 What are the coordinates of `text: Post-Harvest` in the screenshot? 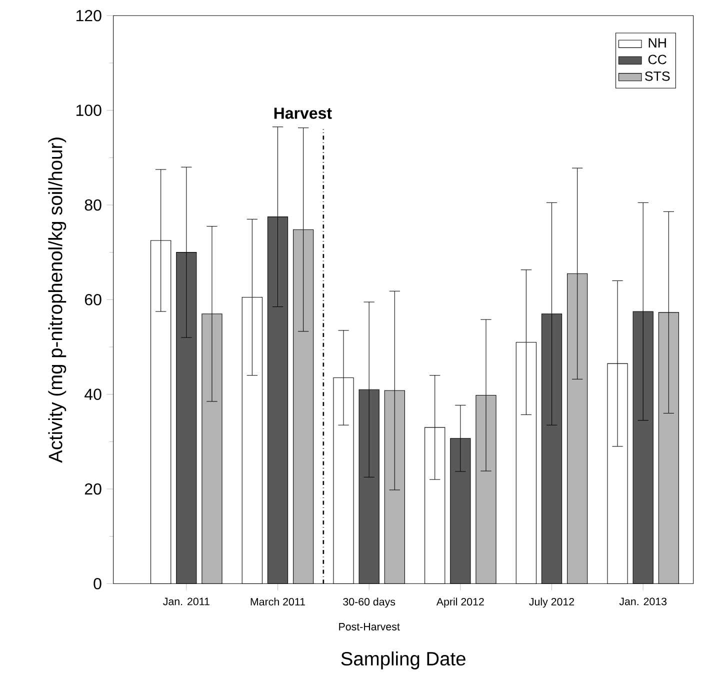 It's located at (369, 627).